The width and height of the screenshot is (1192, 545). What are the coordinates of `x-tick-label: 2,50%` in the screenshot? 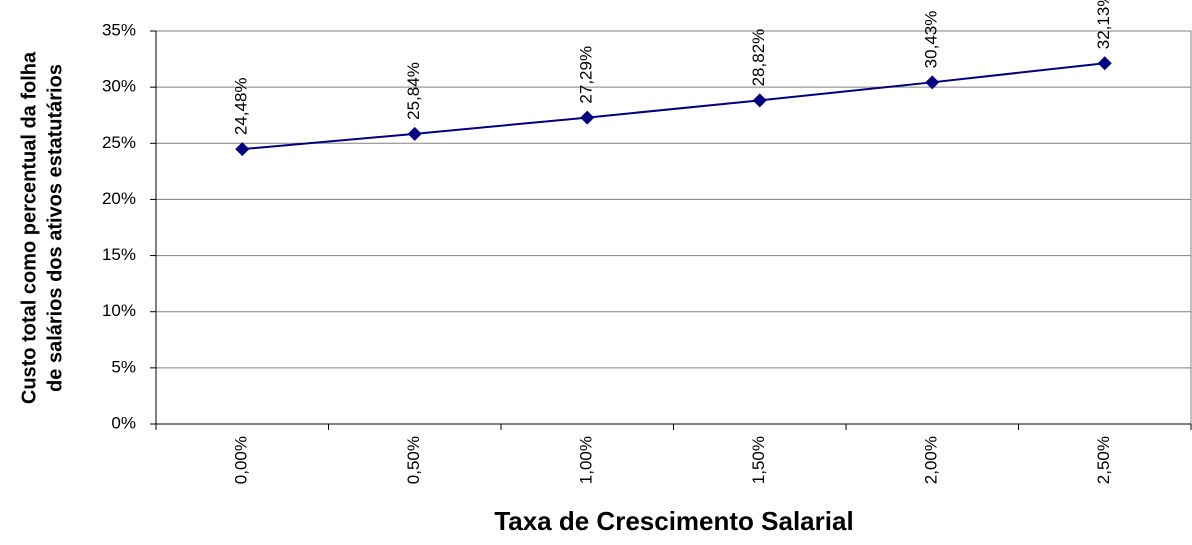 It's located at (1103, 460).